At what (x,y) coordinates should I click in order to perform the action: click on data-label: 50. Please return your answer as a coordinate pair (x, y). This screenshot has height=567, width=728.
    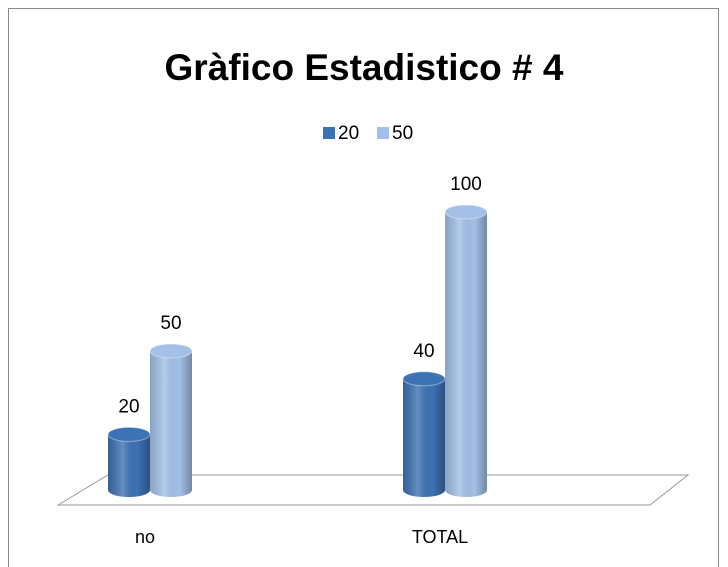
    Looking at the image, I should click on (170, 323).